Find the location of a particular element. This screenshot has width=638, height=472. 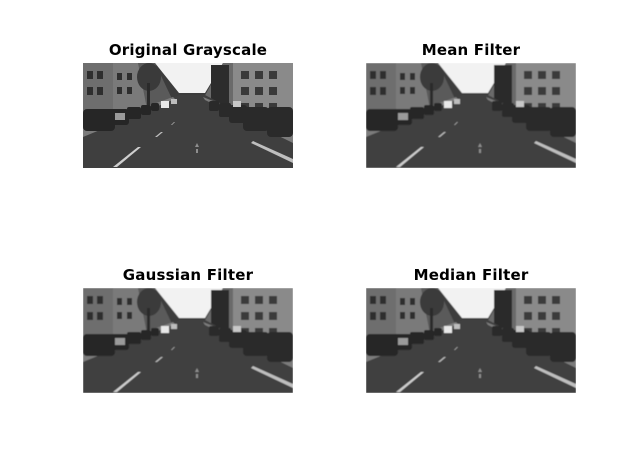

panel-title: Gaussian Filter is located at coordinates (188, 275).